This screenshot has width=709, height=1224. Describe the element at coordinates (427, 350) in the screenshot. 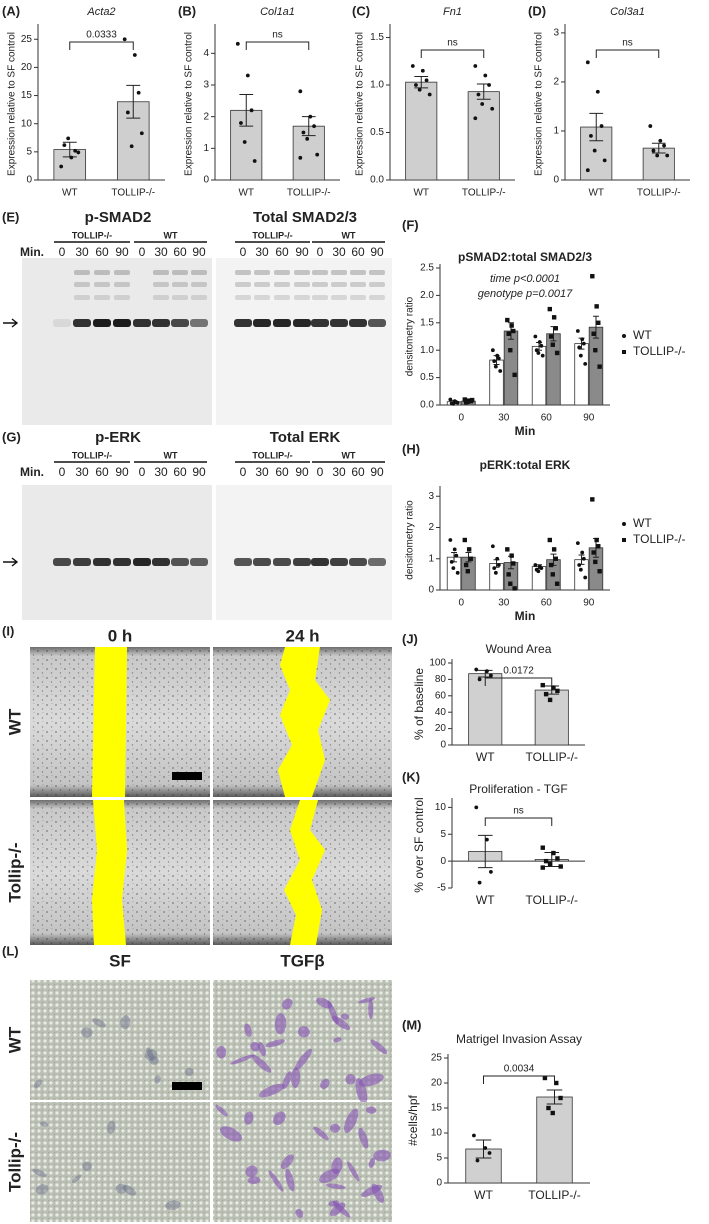

I see `y-tick-label: 1.0` at that location.